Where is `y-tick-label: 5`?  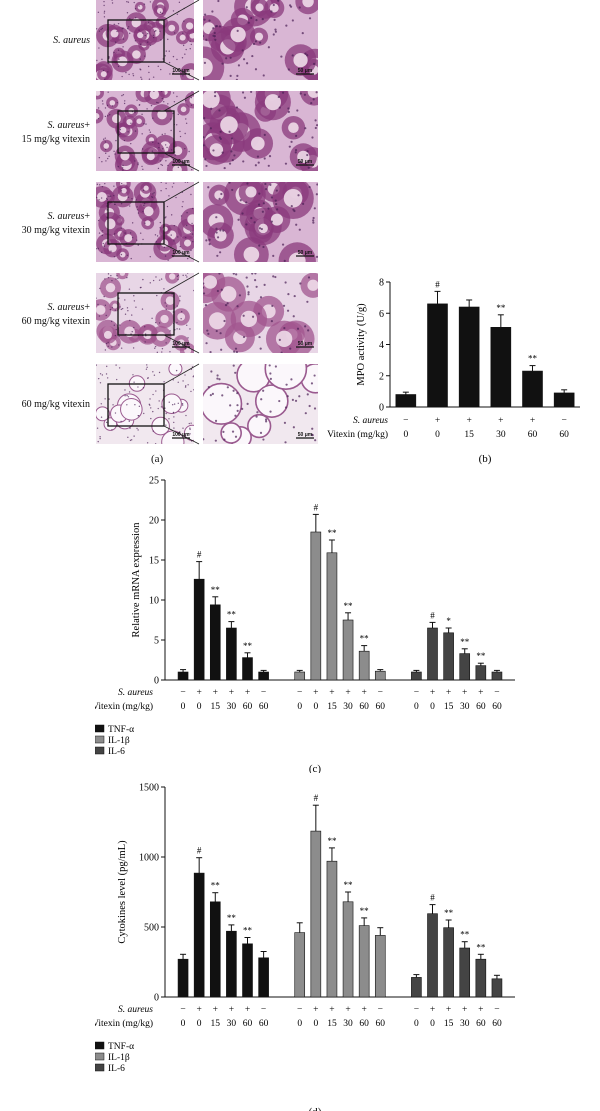
y-tick-label: 5 is located at coordinates (156, 641).